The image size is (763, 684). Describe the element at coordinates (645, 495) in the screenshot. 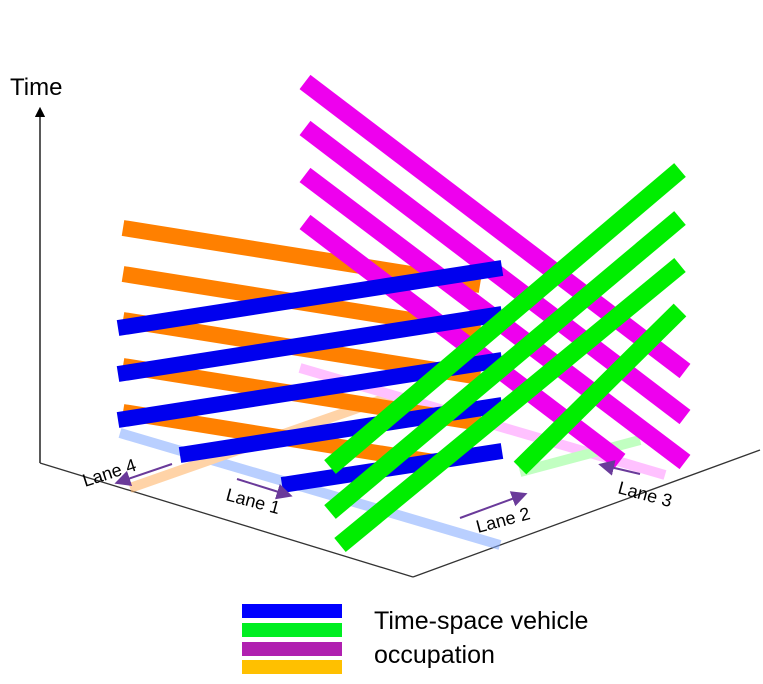

I see `lane-label: Lane 3` at that location.